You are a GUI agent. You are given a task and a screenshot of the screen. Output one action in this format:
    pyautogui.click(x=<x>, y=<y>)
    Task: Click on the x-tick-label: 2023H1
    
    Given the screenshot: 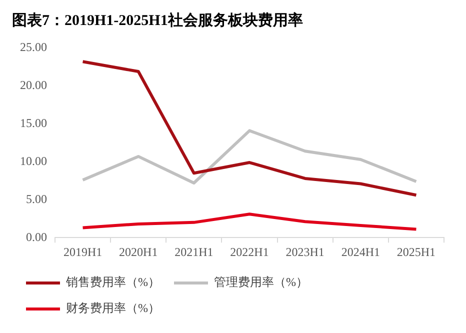 What is the action you would take?
    pyautogui.click(x=305, y=251)
    